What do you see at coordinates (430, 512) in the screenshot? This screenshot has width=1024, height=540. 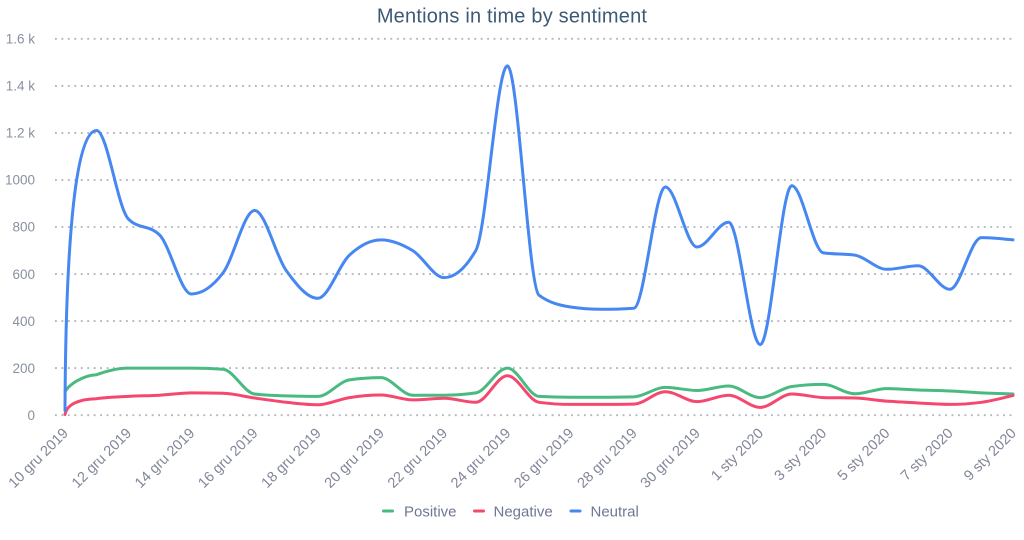 I see `svg-text: Positive` at bounding box center [430, 512].